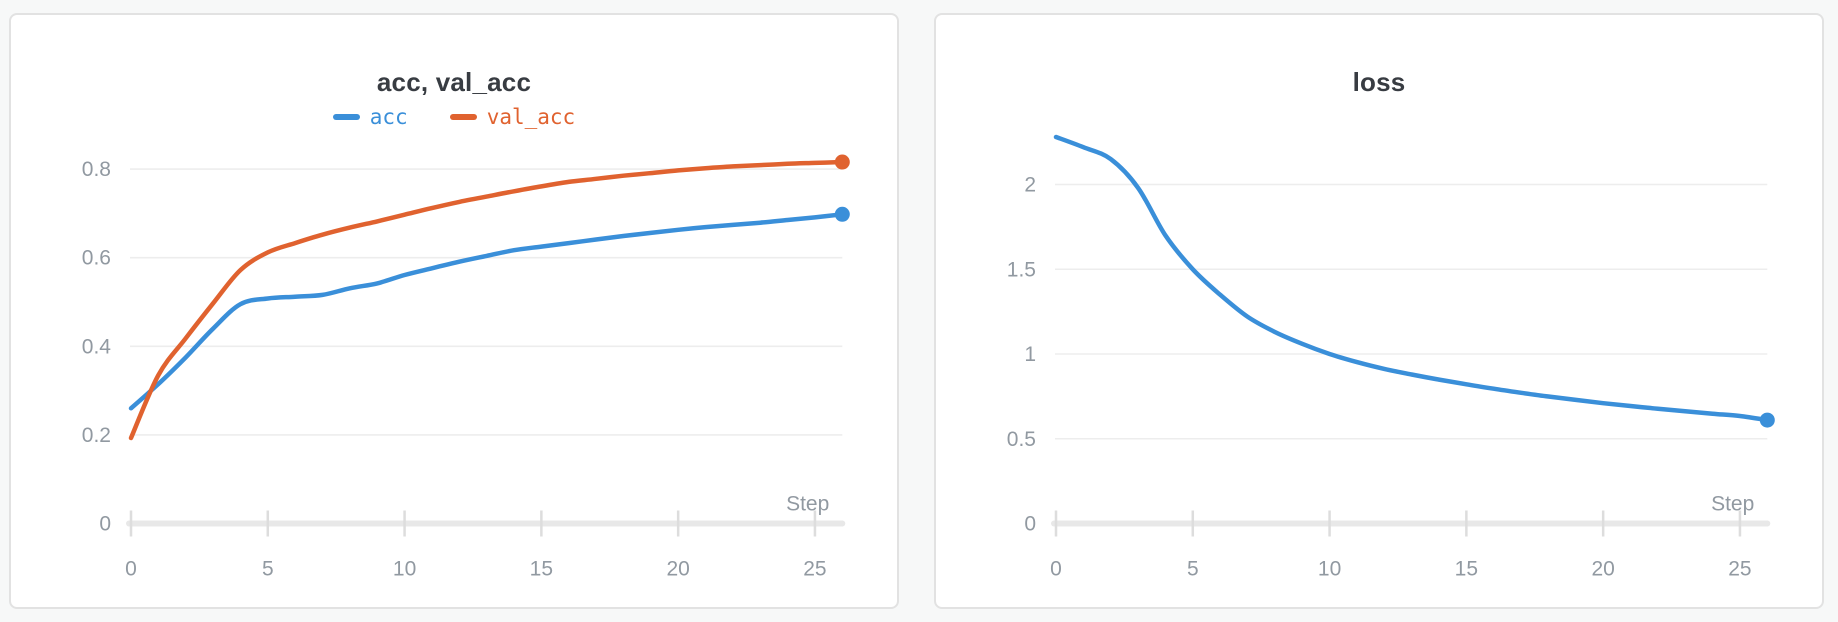 Image resolution: width=1838 pixels, height=622 pixels. What do you see at coordinates (1021, 439) in the screenshot?
I see `y-tick-label: 0.5` at bounding box center [1021, 439].